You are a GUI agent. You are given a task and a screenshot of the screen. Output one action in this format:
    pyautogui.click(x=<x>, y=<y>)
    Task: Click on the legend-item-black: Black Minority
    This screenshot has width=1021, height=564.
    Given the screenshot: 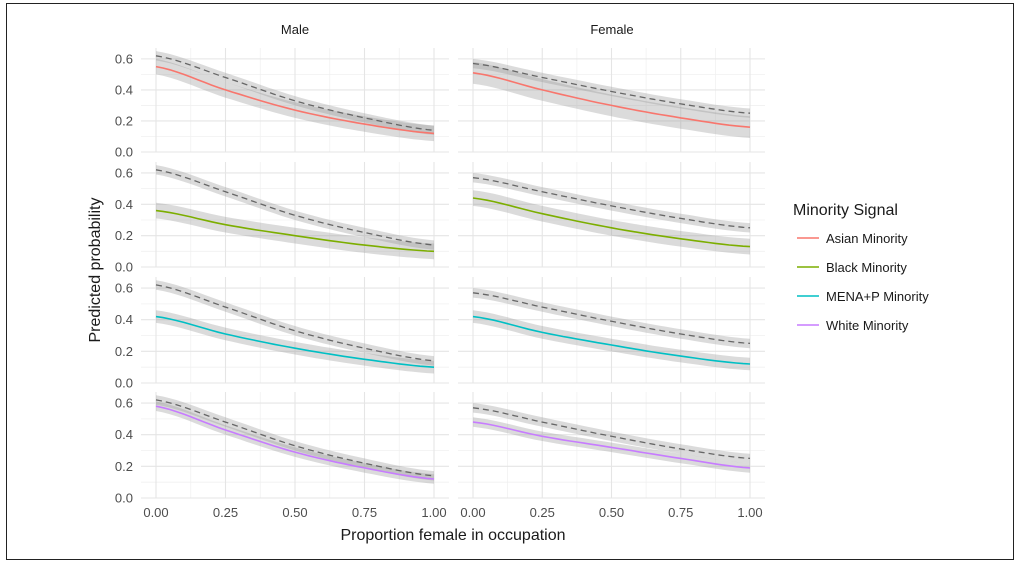 What is the action you would take?
    pyautogui.click(x=852, y=267)
    